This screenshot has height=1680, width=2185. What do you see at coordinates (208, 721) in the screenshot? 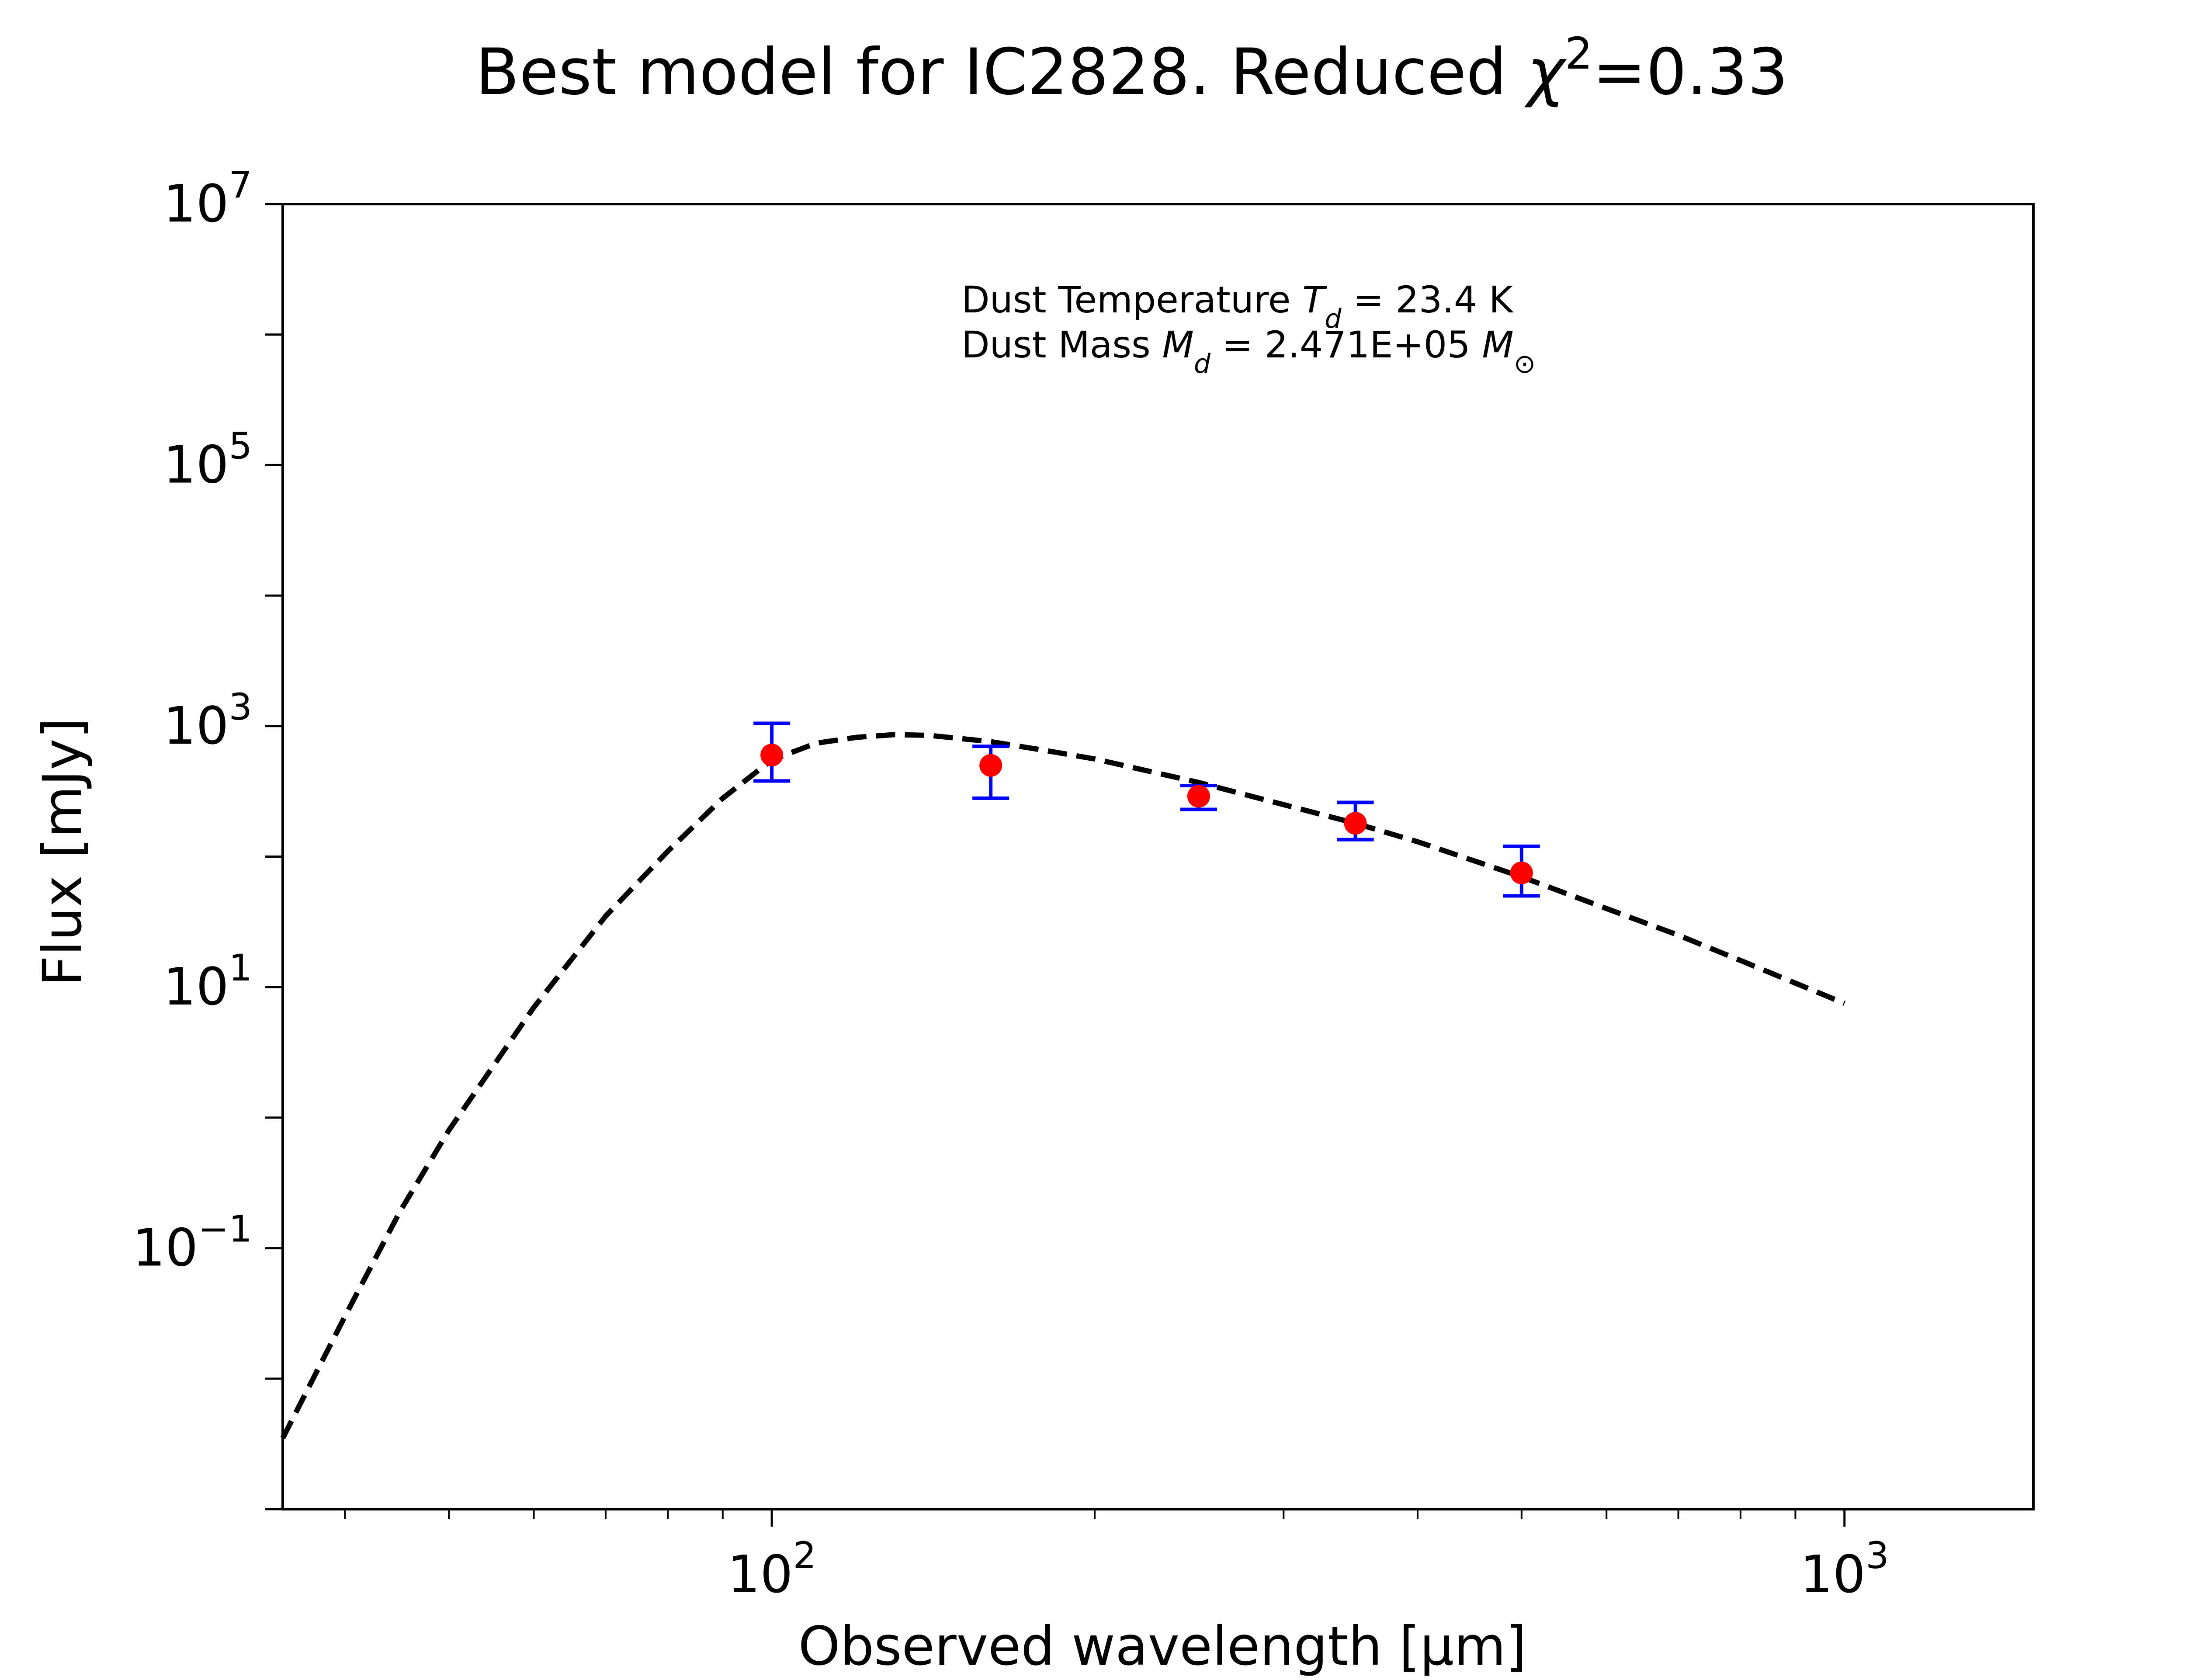
I see `y-tick-label: 10³` at bounding box center [208, 721].